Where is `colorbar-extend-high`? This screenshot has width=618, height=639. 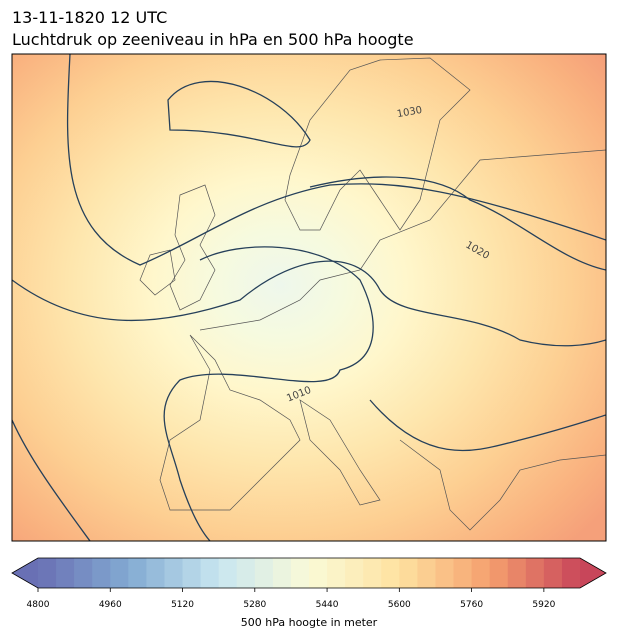
colorbar-extend-high is located at coordinates (593, 573).